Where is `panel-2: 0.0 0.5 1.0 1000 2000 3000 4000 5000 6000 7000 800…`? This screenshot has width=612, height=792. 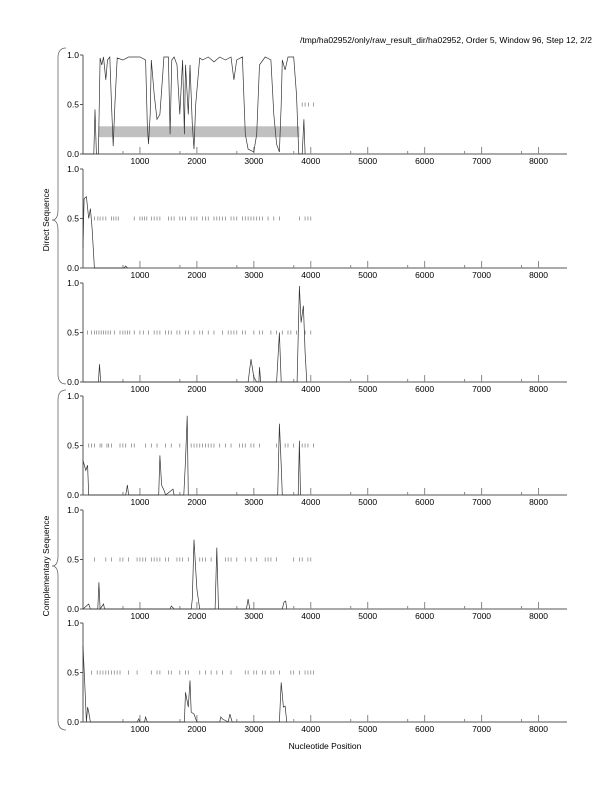
panel-2: 0.0 0.5 1.0 1000 2000 3000 4000 5000 6000 7000 800… is located at coordinates (317, 222).